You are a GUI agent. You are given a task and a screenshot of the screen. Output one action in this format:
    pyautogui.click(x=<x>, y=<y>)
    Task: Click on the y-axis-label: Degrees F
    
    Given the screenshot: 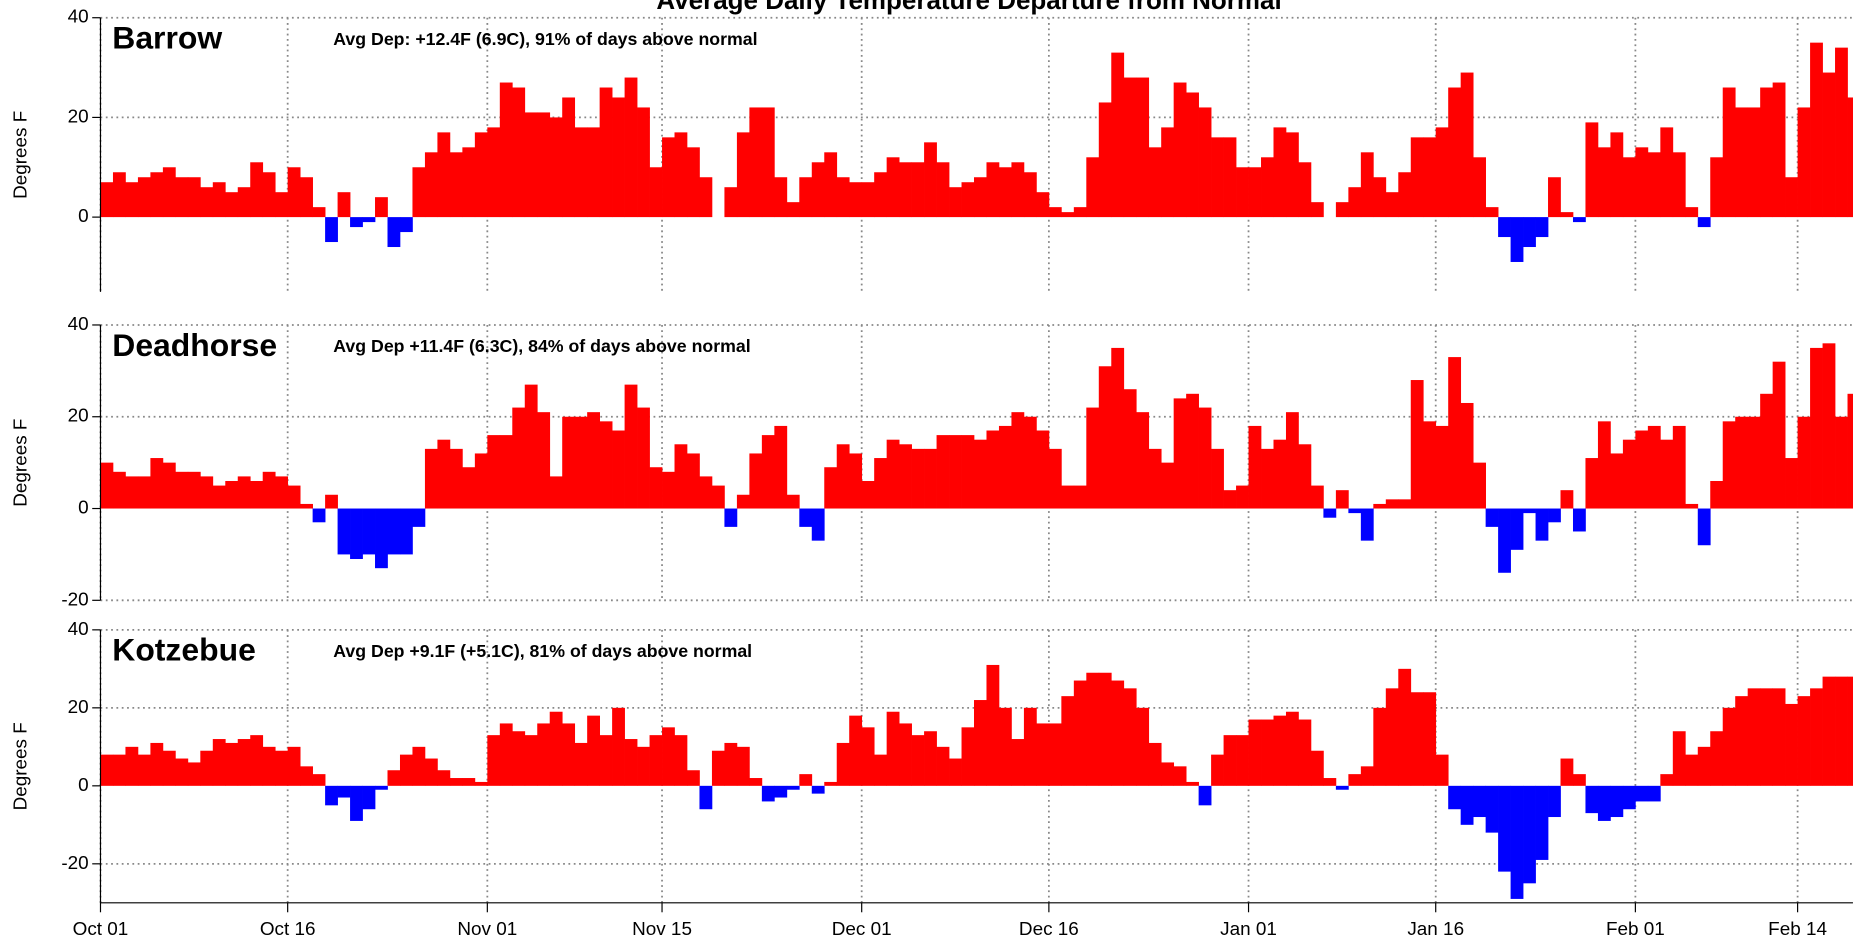 What is the action you would take?
    pyautogui.click(x=20, y=155)
    